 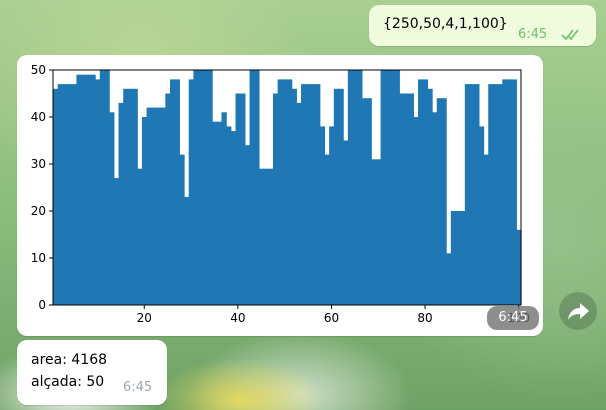 What do you see at coordinates (424, 318) in the screenshot?
I see `x-tick-label: 80` at bounding box center [424, 318].